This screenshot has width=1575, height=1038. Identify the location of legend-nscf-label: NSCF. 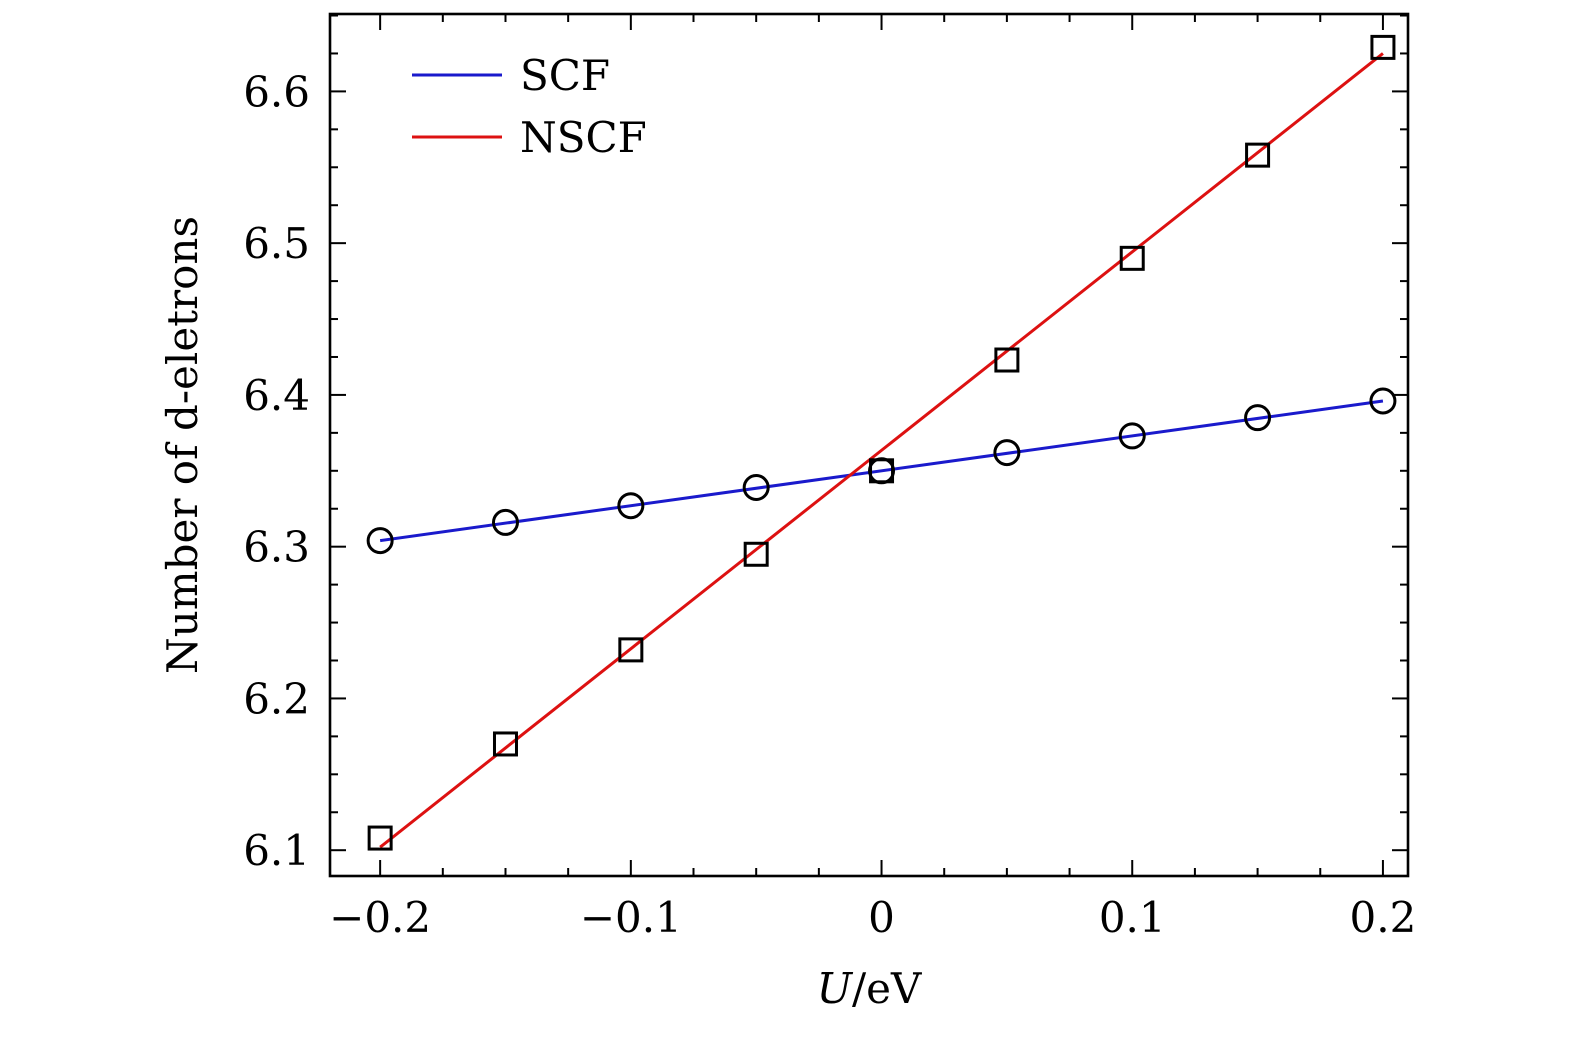
(583, 137).